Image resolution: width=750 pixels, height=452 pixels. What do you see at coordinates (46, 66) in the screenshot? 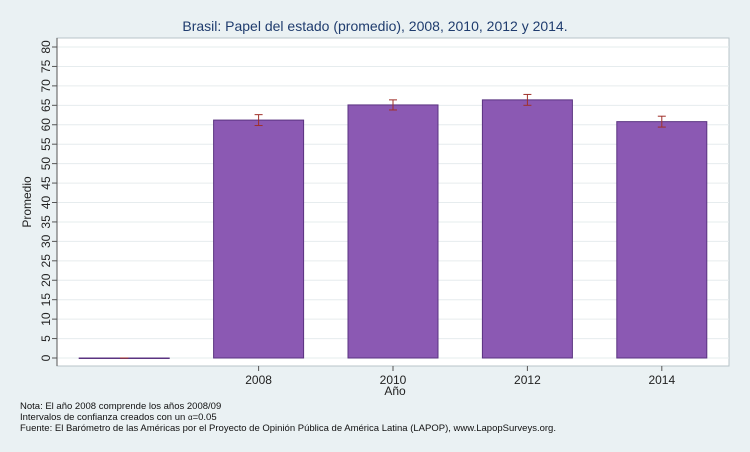
I see `y-tick-label-75: 75` at bounding box center [46, 66].